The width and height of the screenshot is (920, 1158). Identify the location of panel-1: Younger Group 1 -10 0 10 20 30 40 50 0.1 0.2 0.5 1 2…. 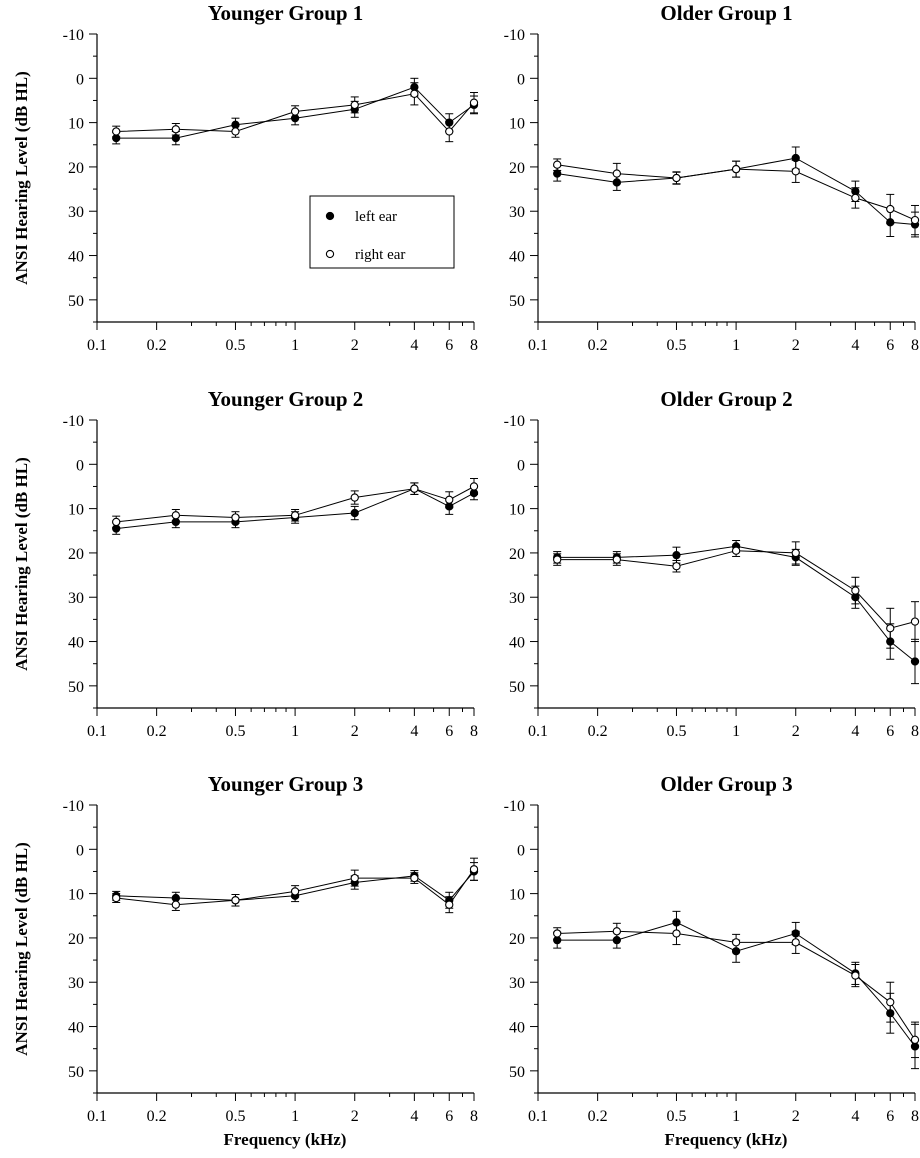
(271, 177).